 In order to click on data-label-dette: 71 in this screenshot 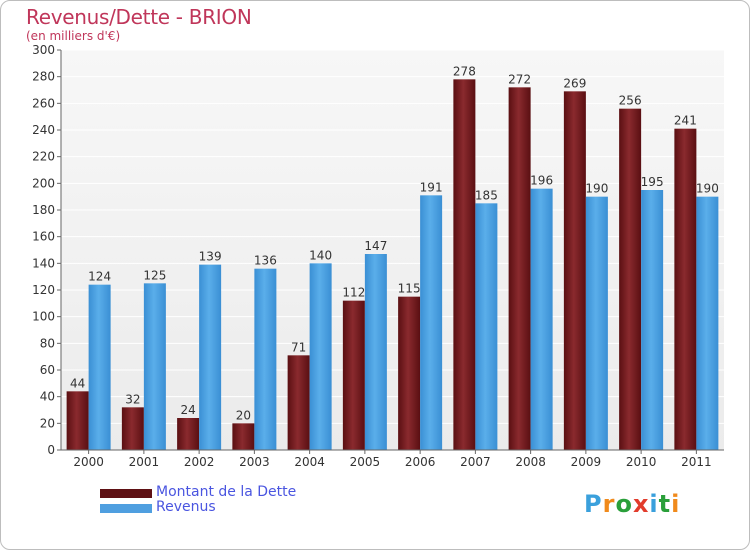, I will do `click(298, 347)`.